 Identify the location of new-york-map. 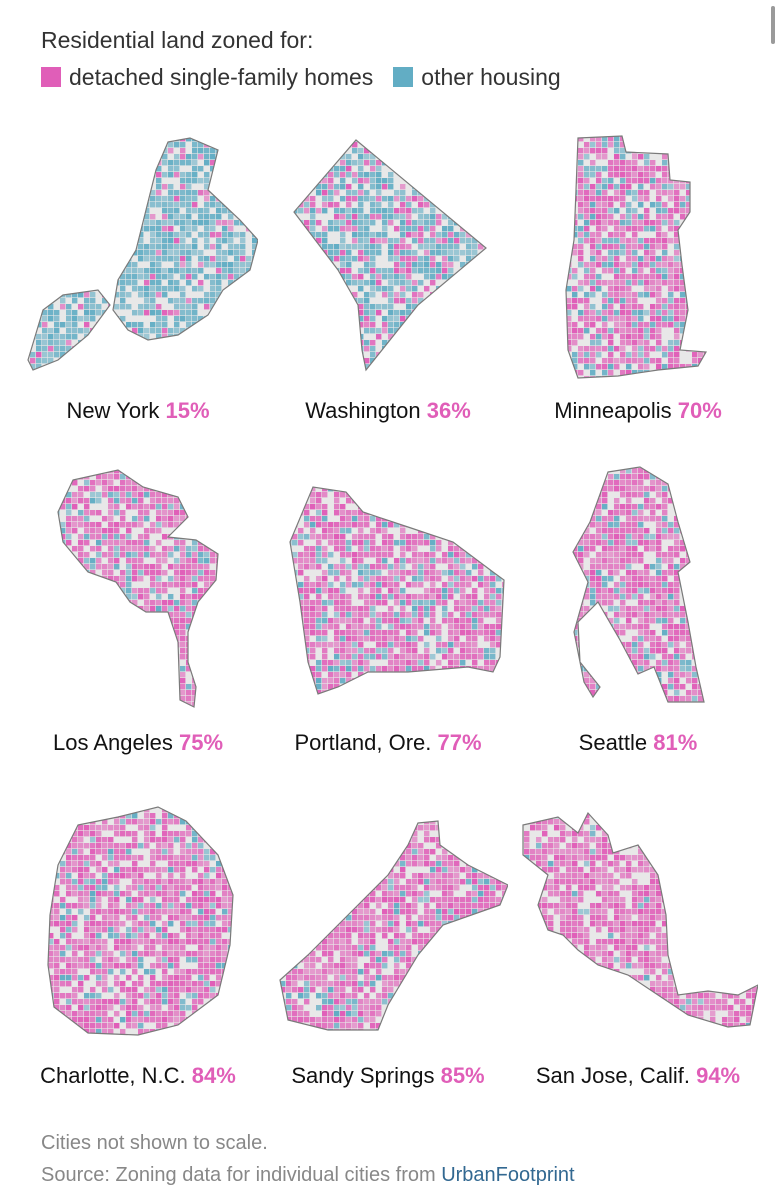
(142, 254).